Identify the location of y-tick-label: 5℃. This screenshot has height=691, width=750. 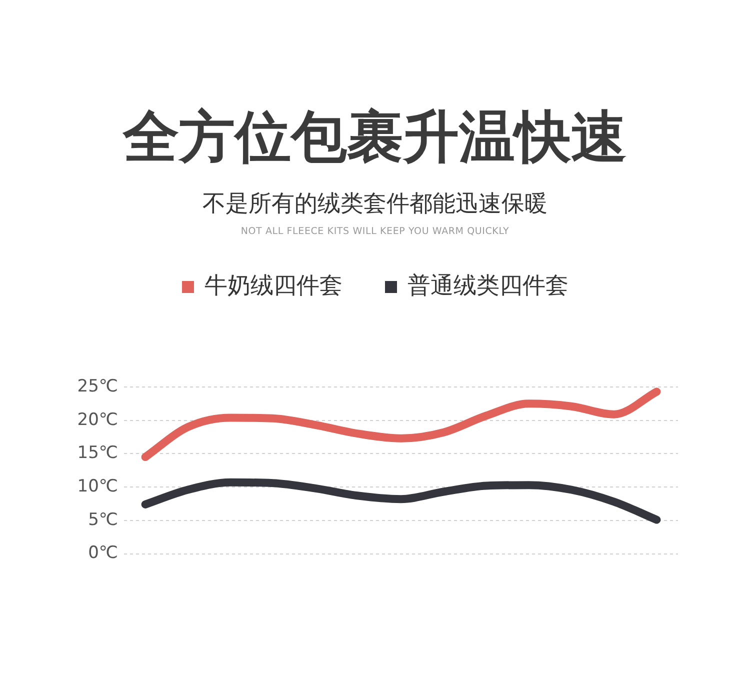
(103, 520).